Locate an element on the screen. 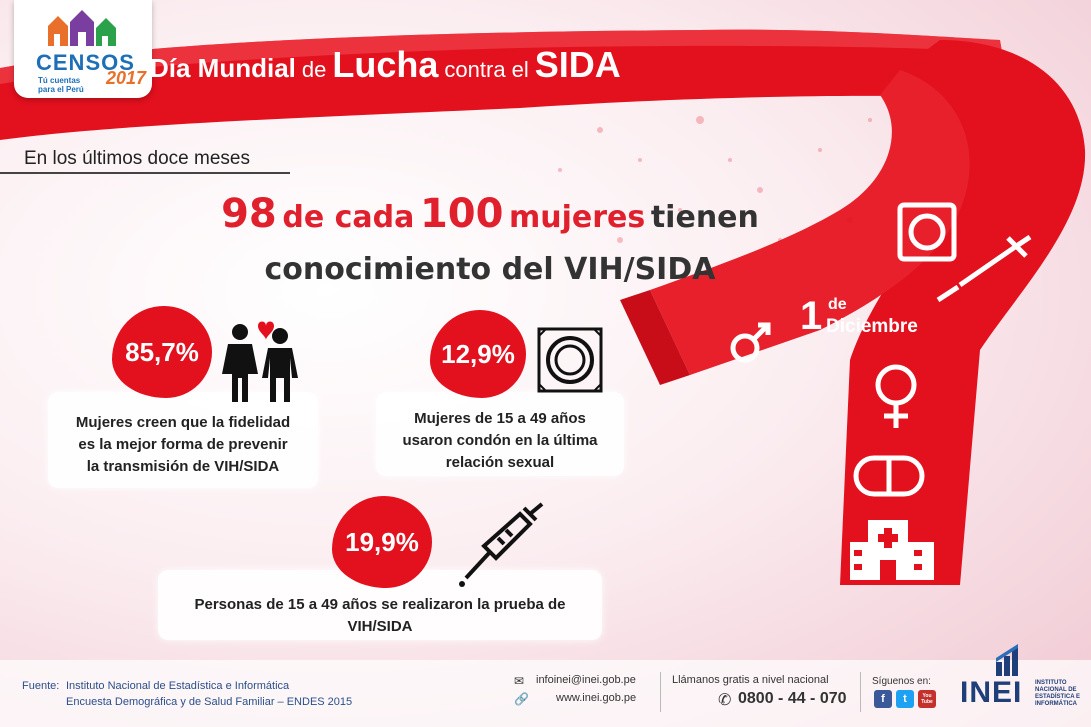 This screenshot has width=1091, height=727. title-part-4: contra el is located at coordinates (486, 69).